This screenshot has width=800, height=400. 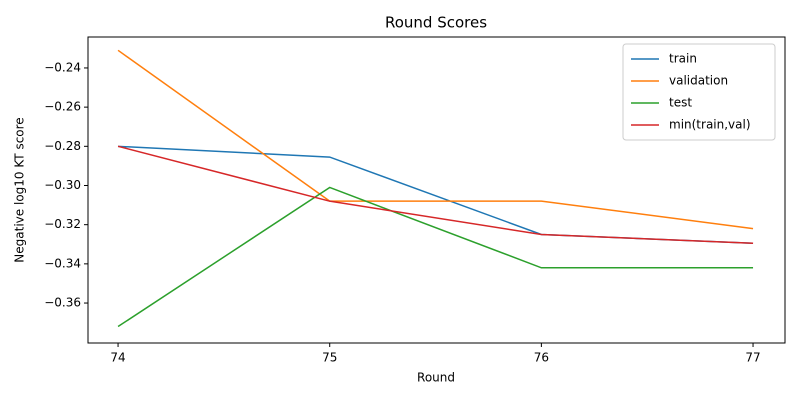 I want to click on x-tick-label: 77, so click(x=752, y=358).